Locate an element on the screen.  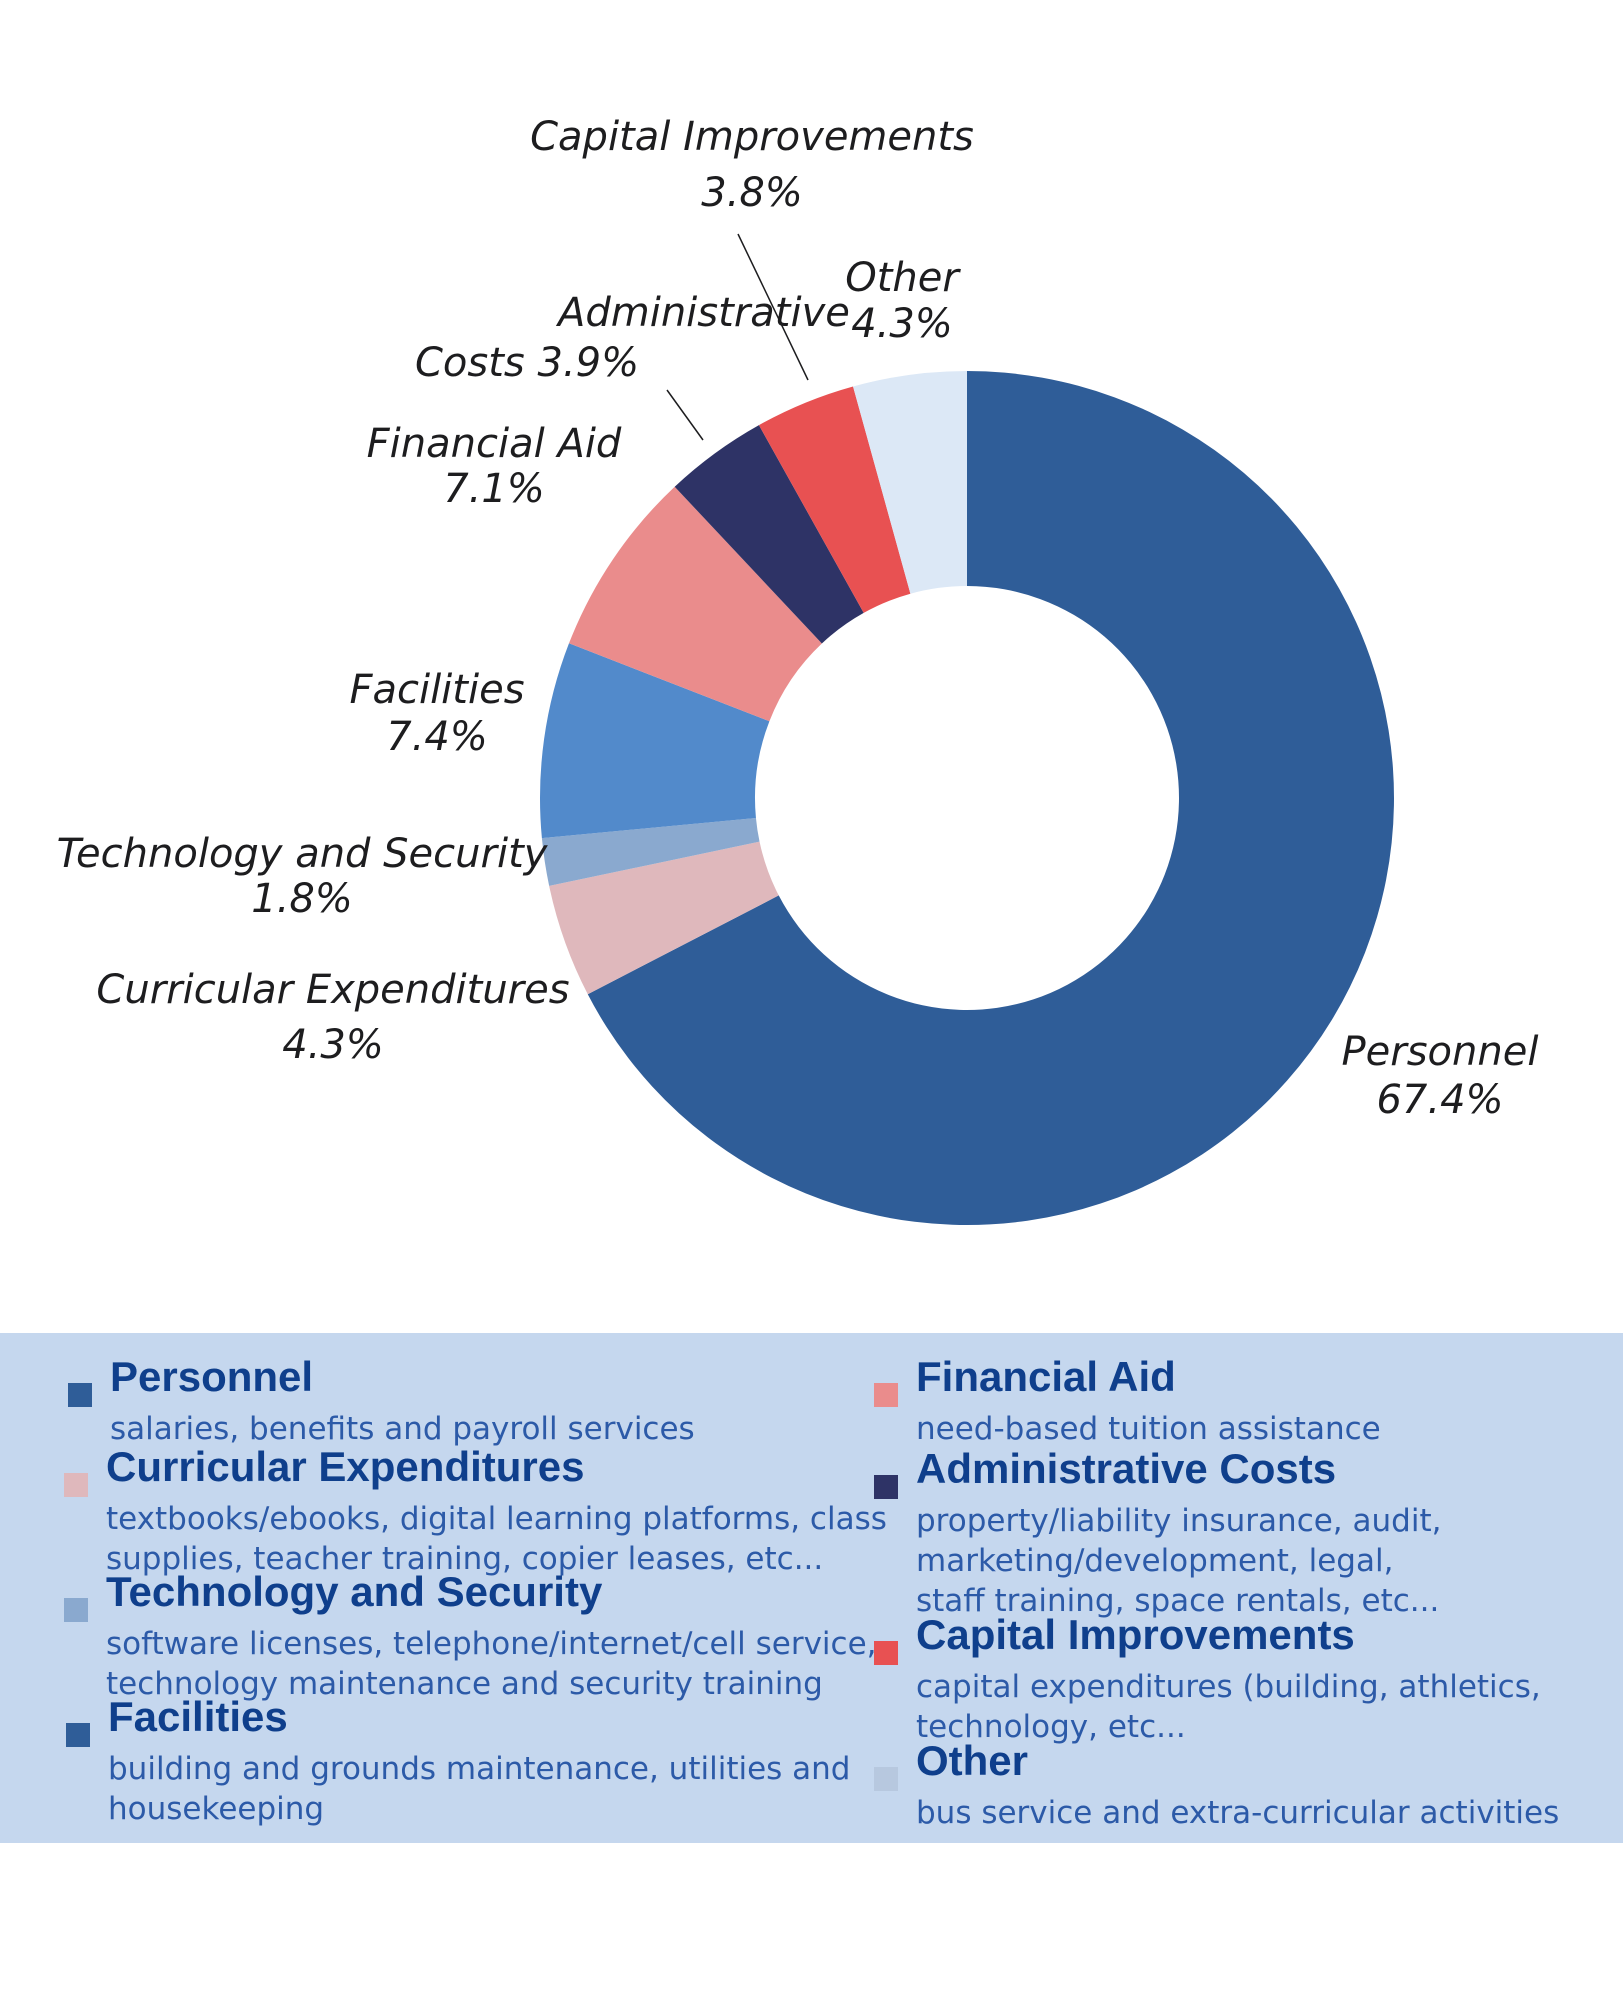
slice-label-line: 1.8% is located at coordinates (302, 899).